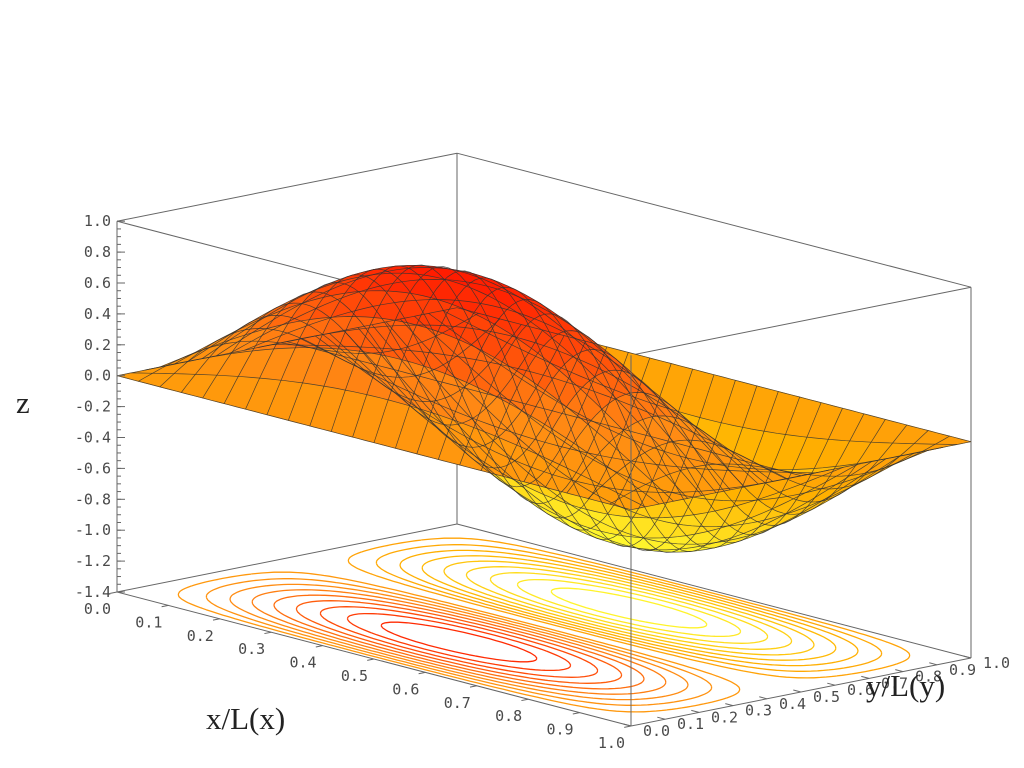 The image size is (1024, 768). I want to click on y-tick-label: 0.6, so click(860, 690).